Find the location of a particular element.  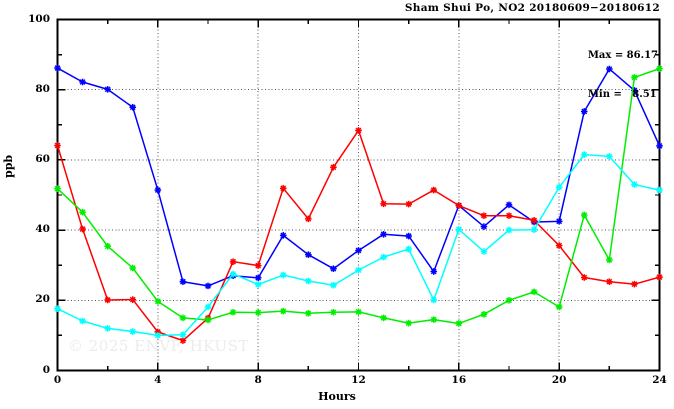

x-tick-label: 0 is located at coordinates (57, 380).